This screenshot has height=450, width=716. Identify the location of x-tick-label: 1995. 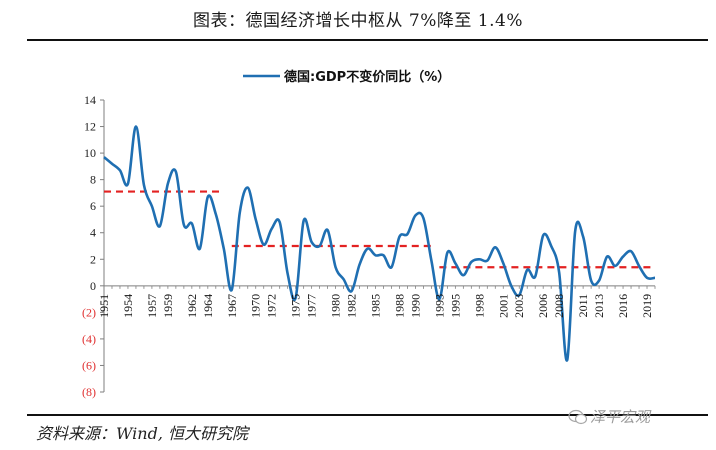
(455, 306).